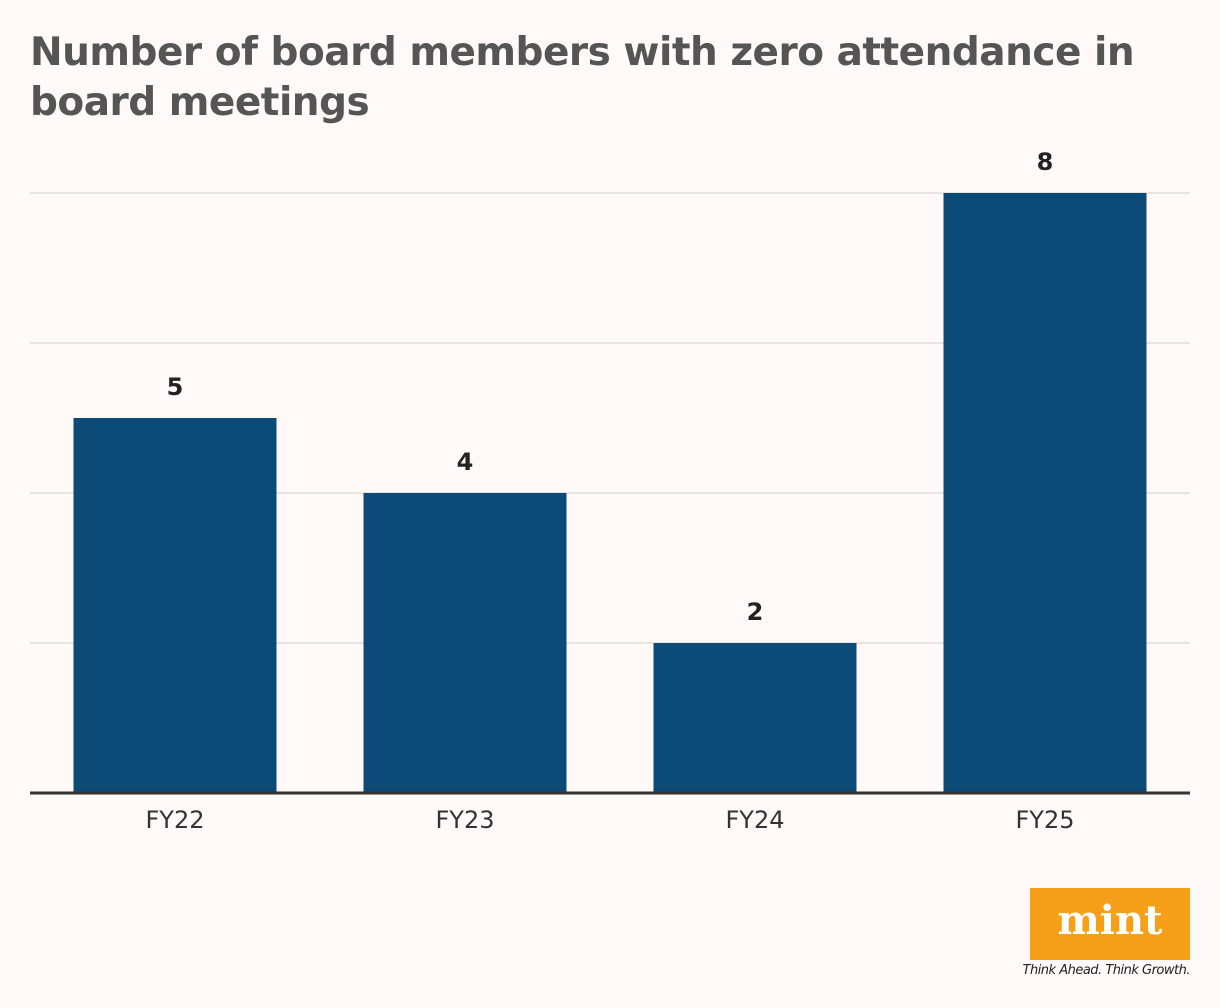 This screenshot has width=1220, height=1008. Describe the element at coordinates (175, 387) in the screenshot. I see `value-label: 5` at that location.